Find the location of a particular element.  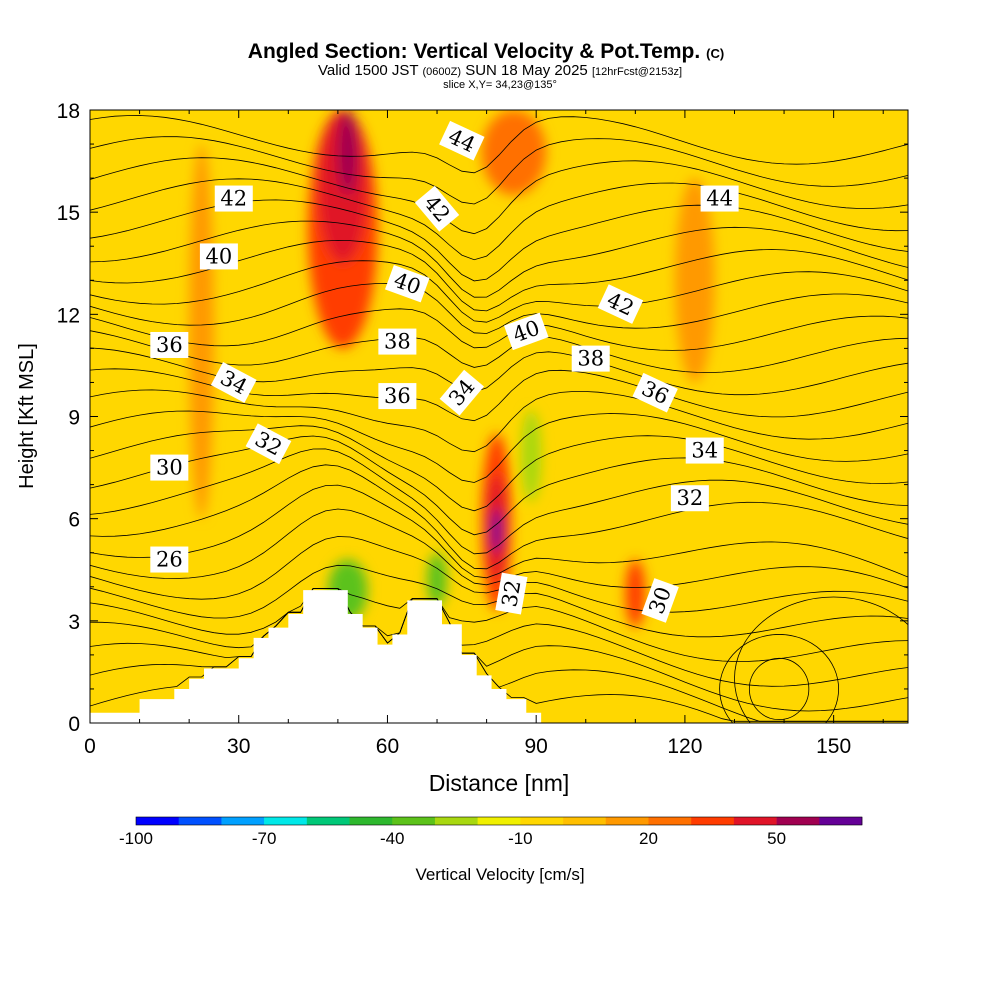

y-tick-label: 0 is located at coordinates (74, 724).